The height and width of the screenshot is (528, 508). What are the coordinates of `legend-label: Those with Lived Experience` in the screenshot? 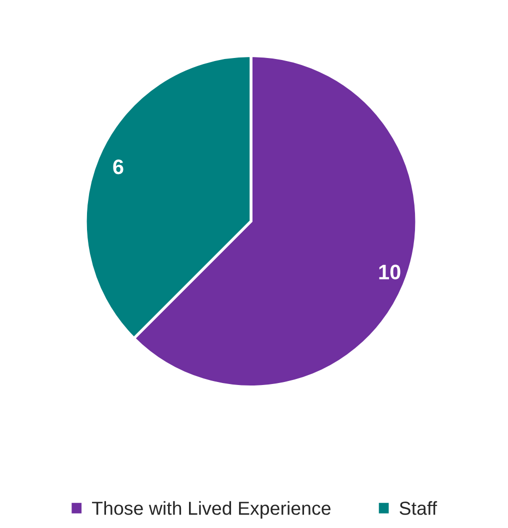 It's located at (211, 510).